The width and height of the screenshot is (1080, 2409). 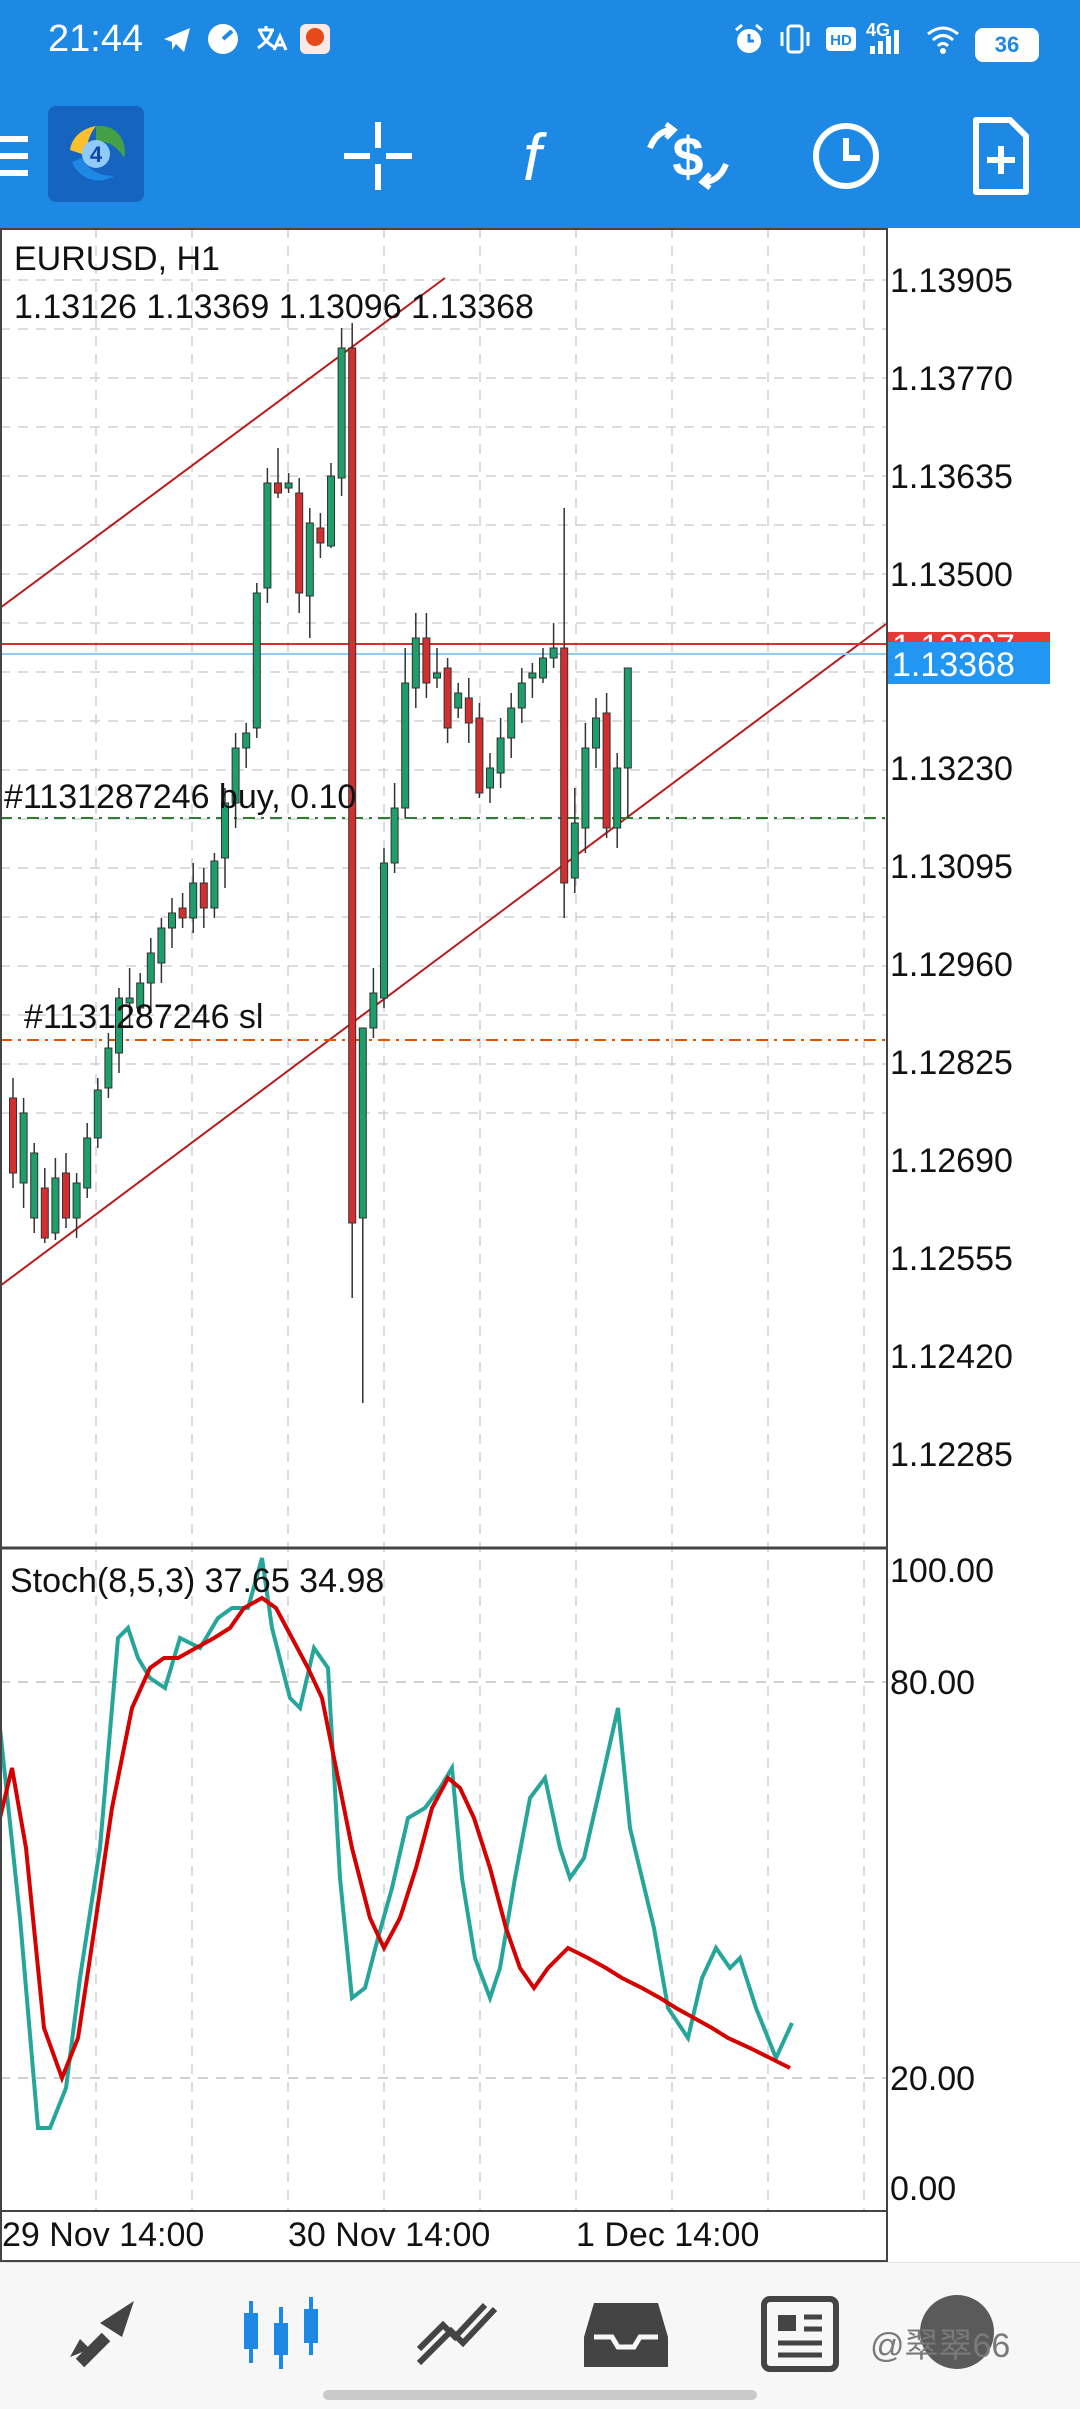 What do you see at coordinates (795, 39) in the screenshot?
I see `vibrate-icon` at bounding box center [795, 39].